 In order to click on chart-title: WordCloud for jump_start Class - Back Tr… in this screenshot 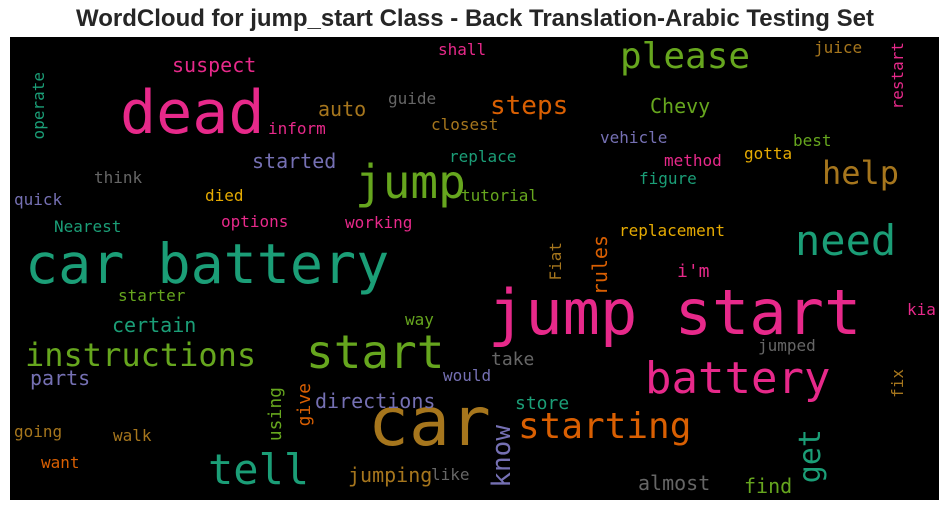, I will do `click(475, 18)`.